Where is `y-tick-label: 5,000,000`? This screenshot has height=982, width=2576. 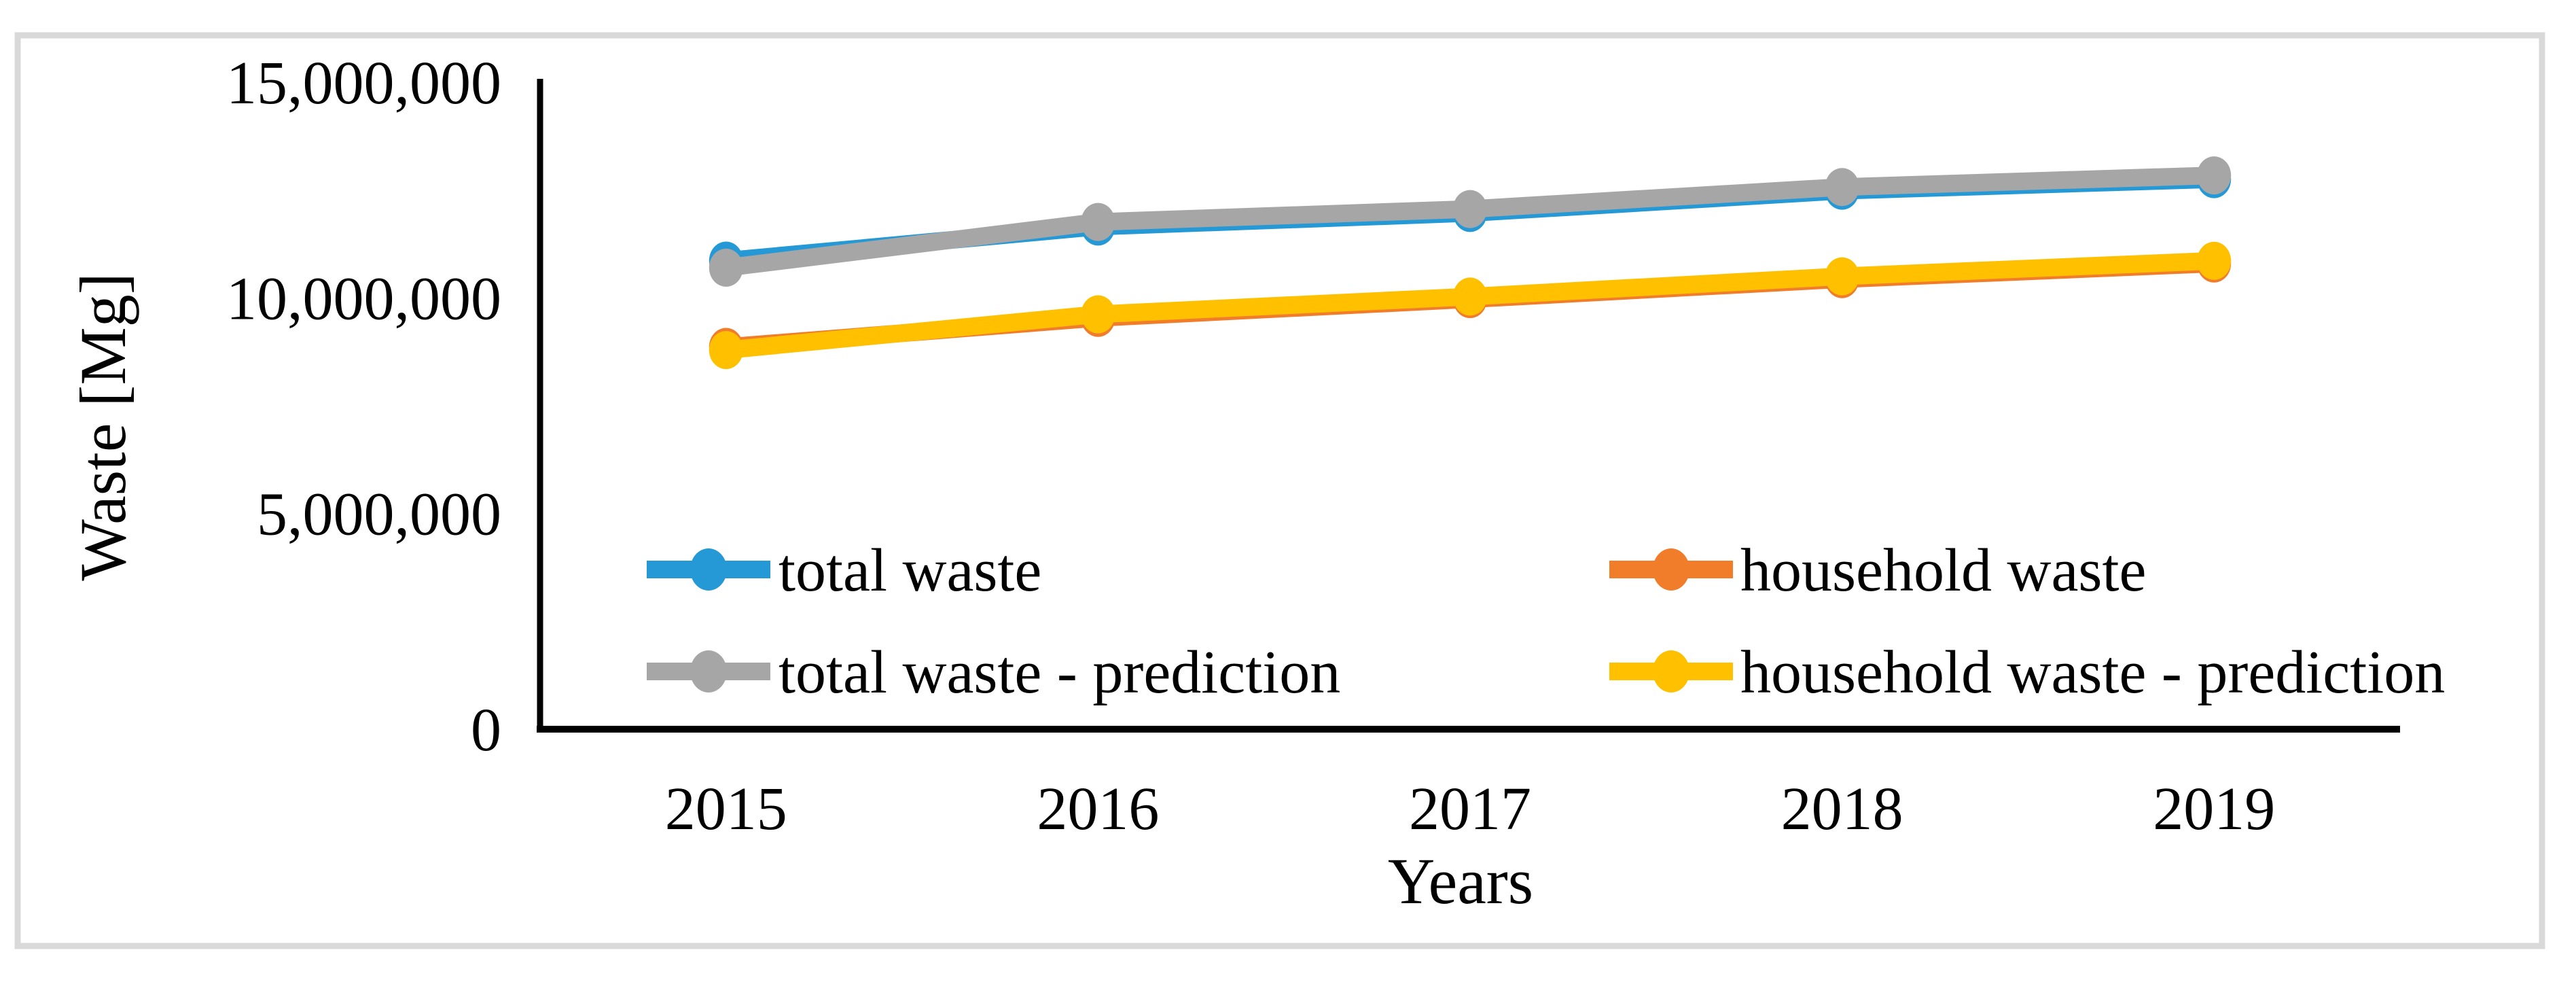 y-tick-label: 5,000,000 is located at coordinates (379, 514).